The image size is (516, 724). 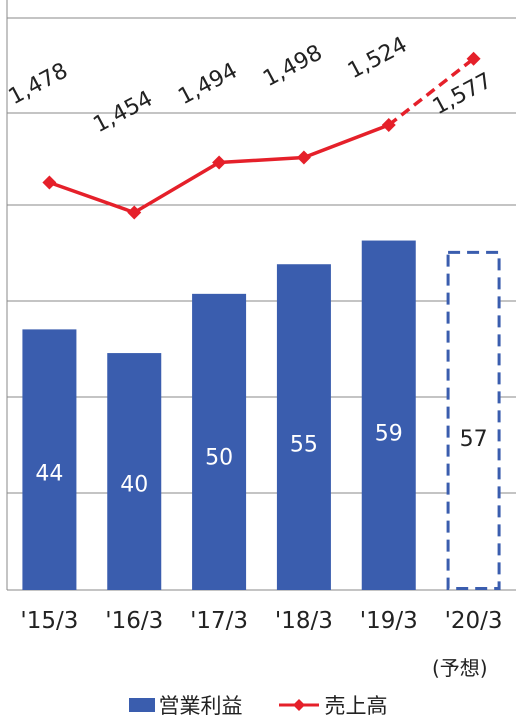 What do you see at coordinates (462, 94) in the screenshot?
I see `line-value-label: 1,577` at bounding box center [462, 94].